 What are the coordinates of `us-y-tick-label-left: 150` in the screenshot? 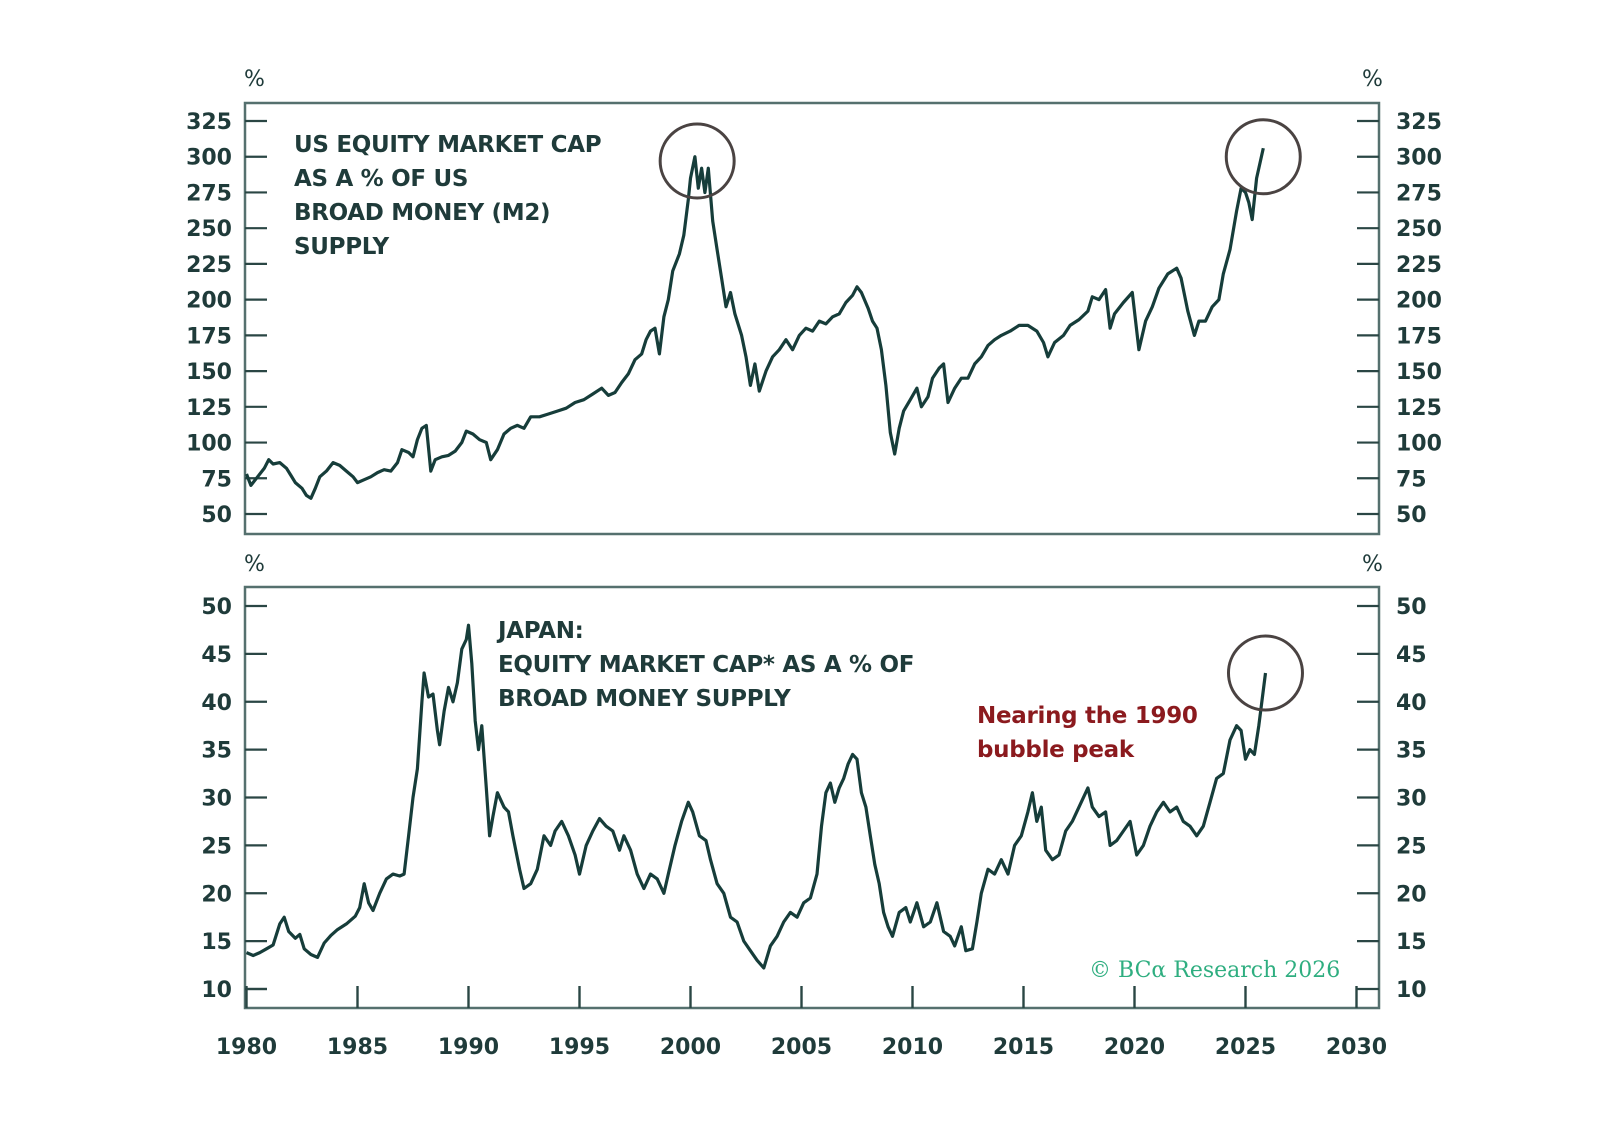 It's located at (209, 372).